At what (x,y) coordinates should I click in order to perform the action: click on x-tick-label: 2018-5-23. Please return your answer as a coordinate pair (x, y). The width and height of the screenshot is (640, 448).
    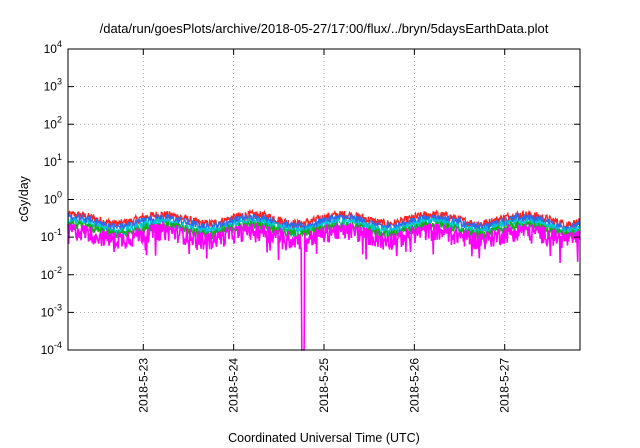
    Looking at the image, I should click on (143, 385).